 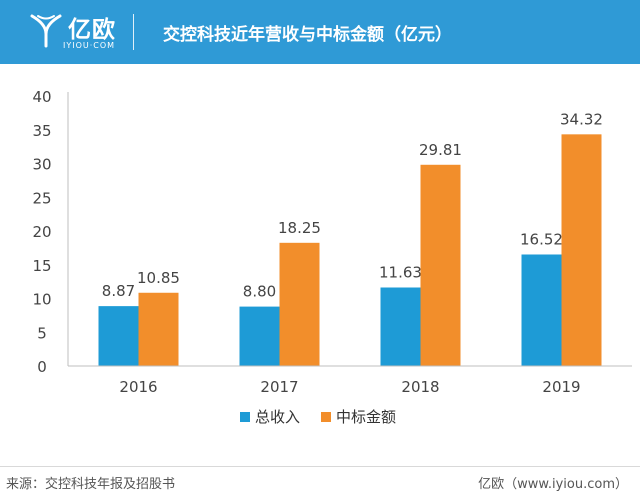 What do you see at coordinates (41, 198) in the screenshot?
I see `y-tick-label: 25` at bounding box center [41, 198].